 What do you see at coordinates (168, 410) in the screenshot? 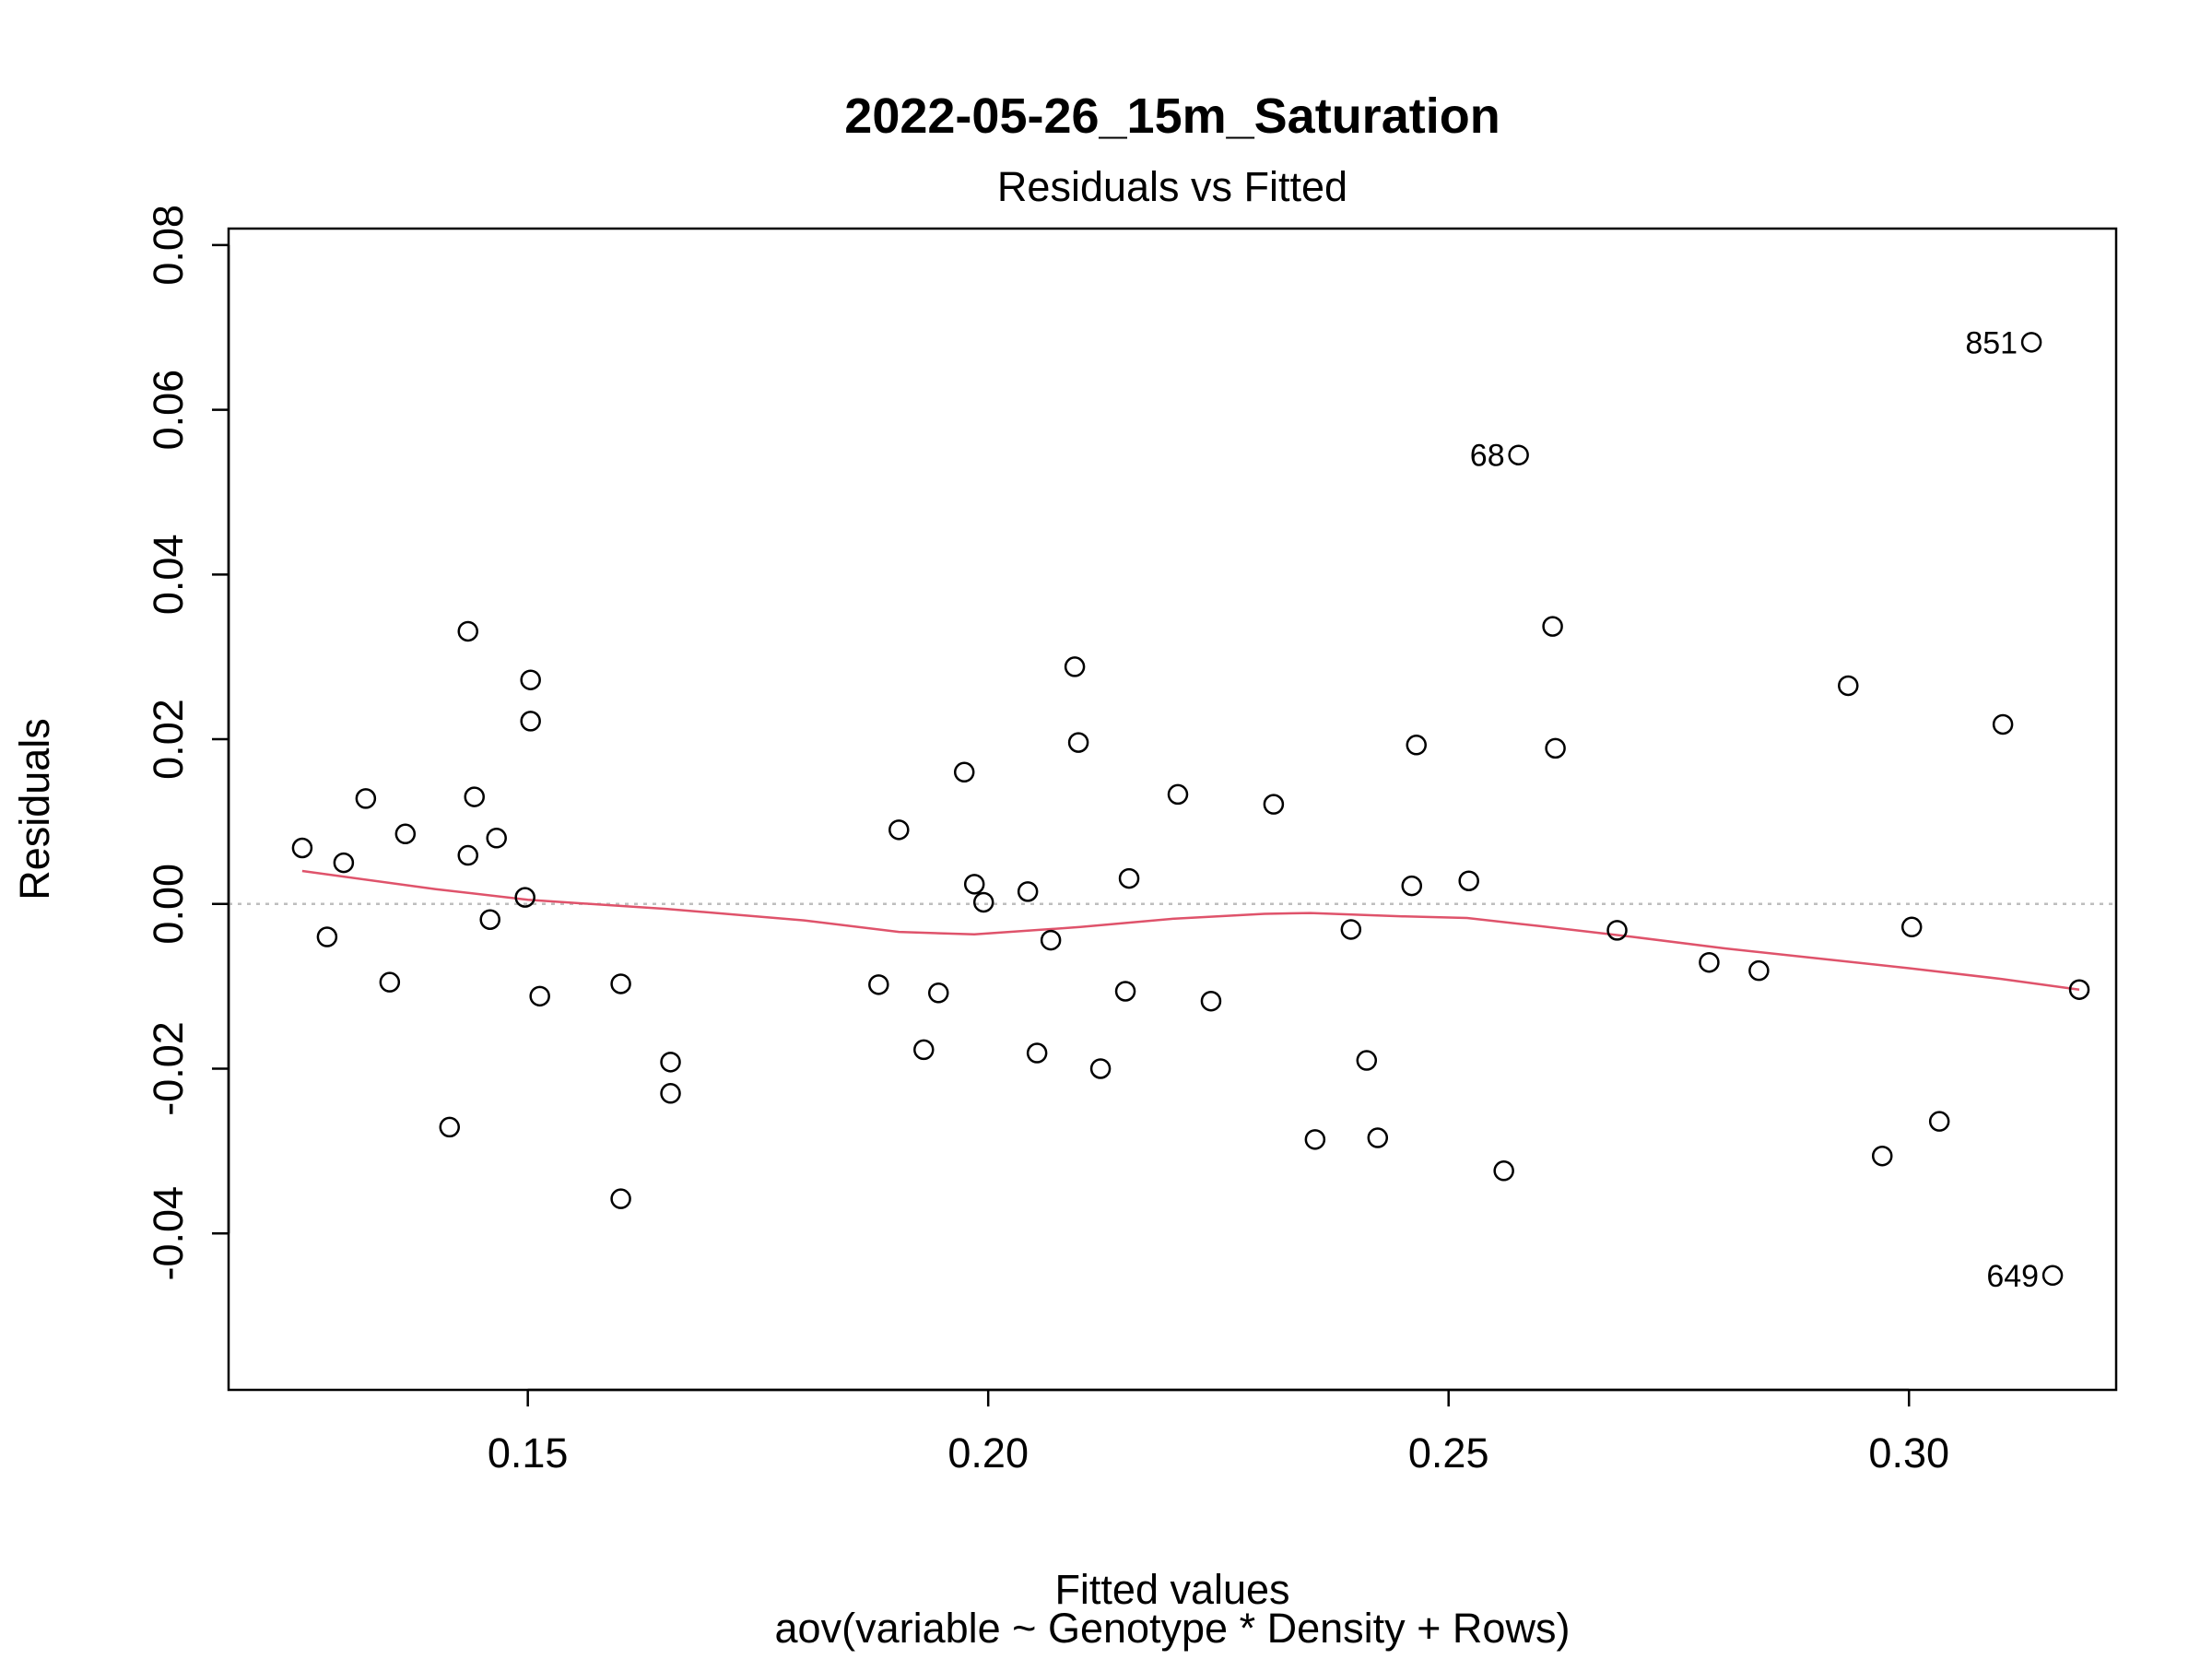
I see `y-tick-label: 0.06` at bounding box center [168, 410].